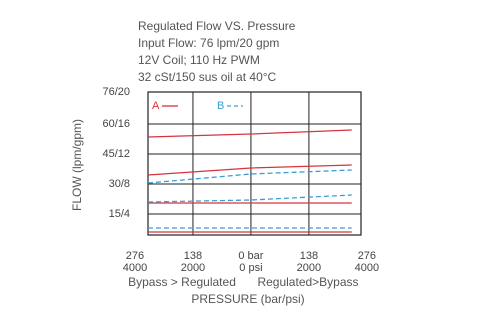  What do you see at coordinates (199, 60) in the screenshot?
I see `title-line: 12V Coil; 110 Hz PWM` at bounding box center [199, 60].